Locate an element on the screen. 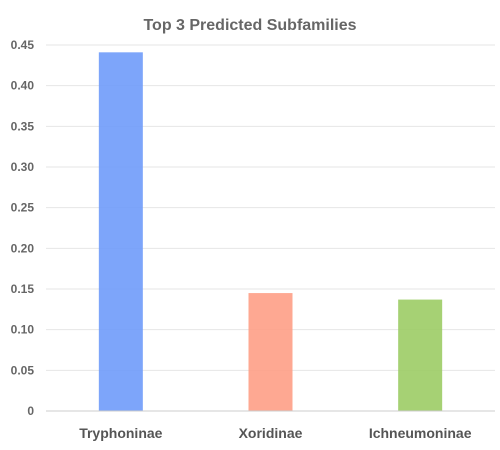 Image resolution: width=500 pixels, height=450 pixels. x-axis-ticks: Tryphoninae Xoridinae Ichneumoninae is located at coordinates (275, 433).